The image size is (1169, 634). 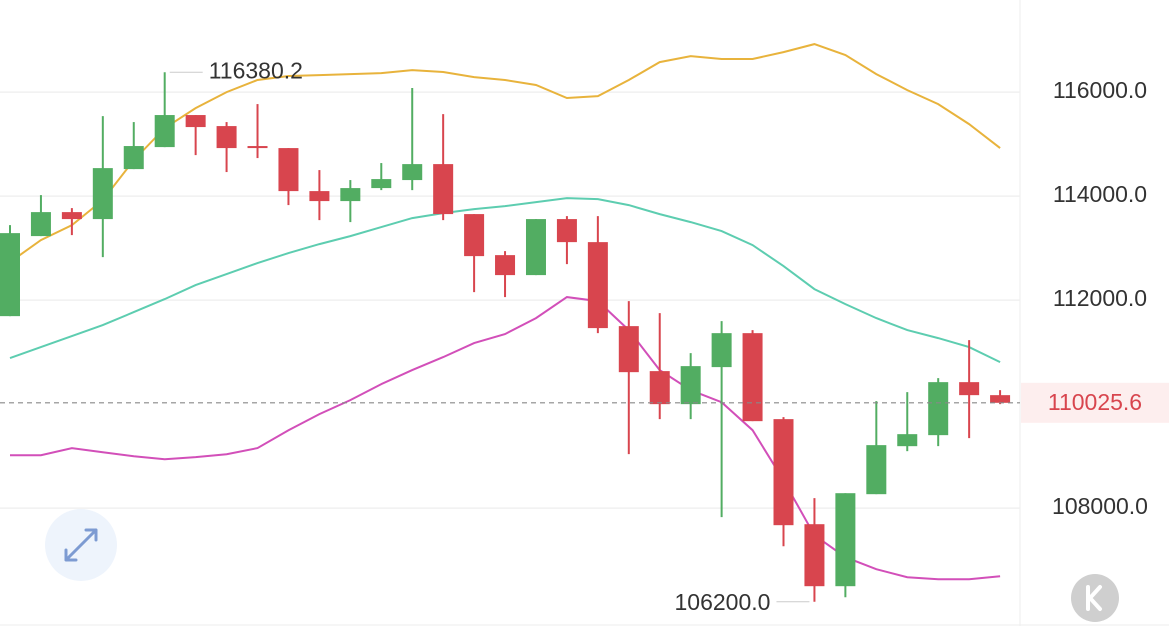 I want to click on last-price-box, so click(x=1095, y=402).